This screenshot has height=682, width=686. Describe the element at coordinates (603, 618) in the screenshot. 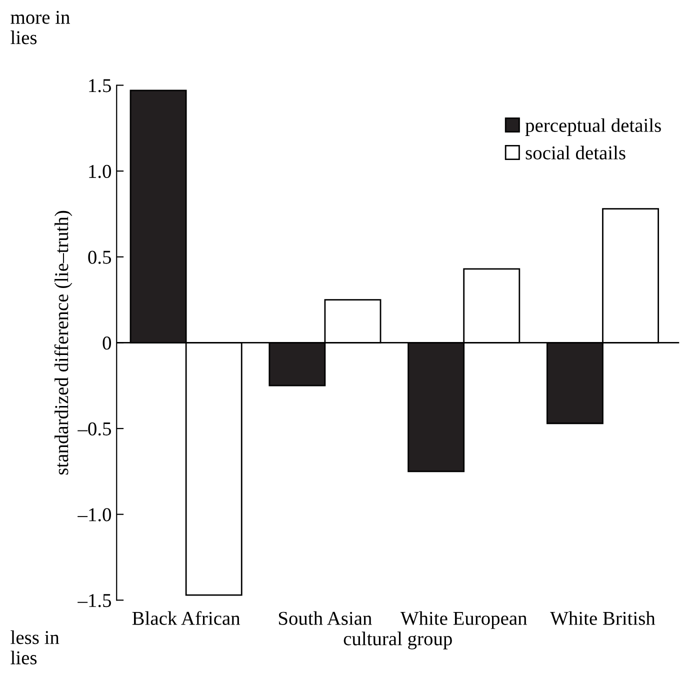

I see `x-tick-label: White British` at that location.